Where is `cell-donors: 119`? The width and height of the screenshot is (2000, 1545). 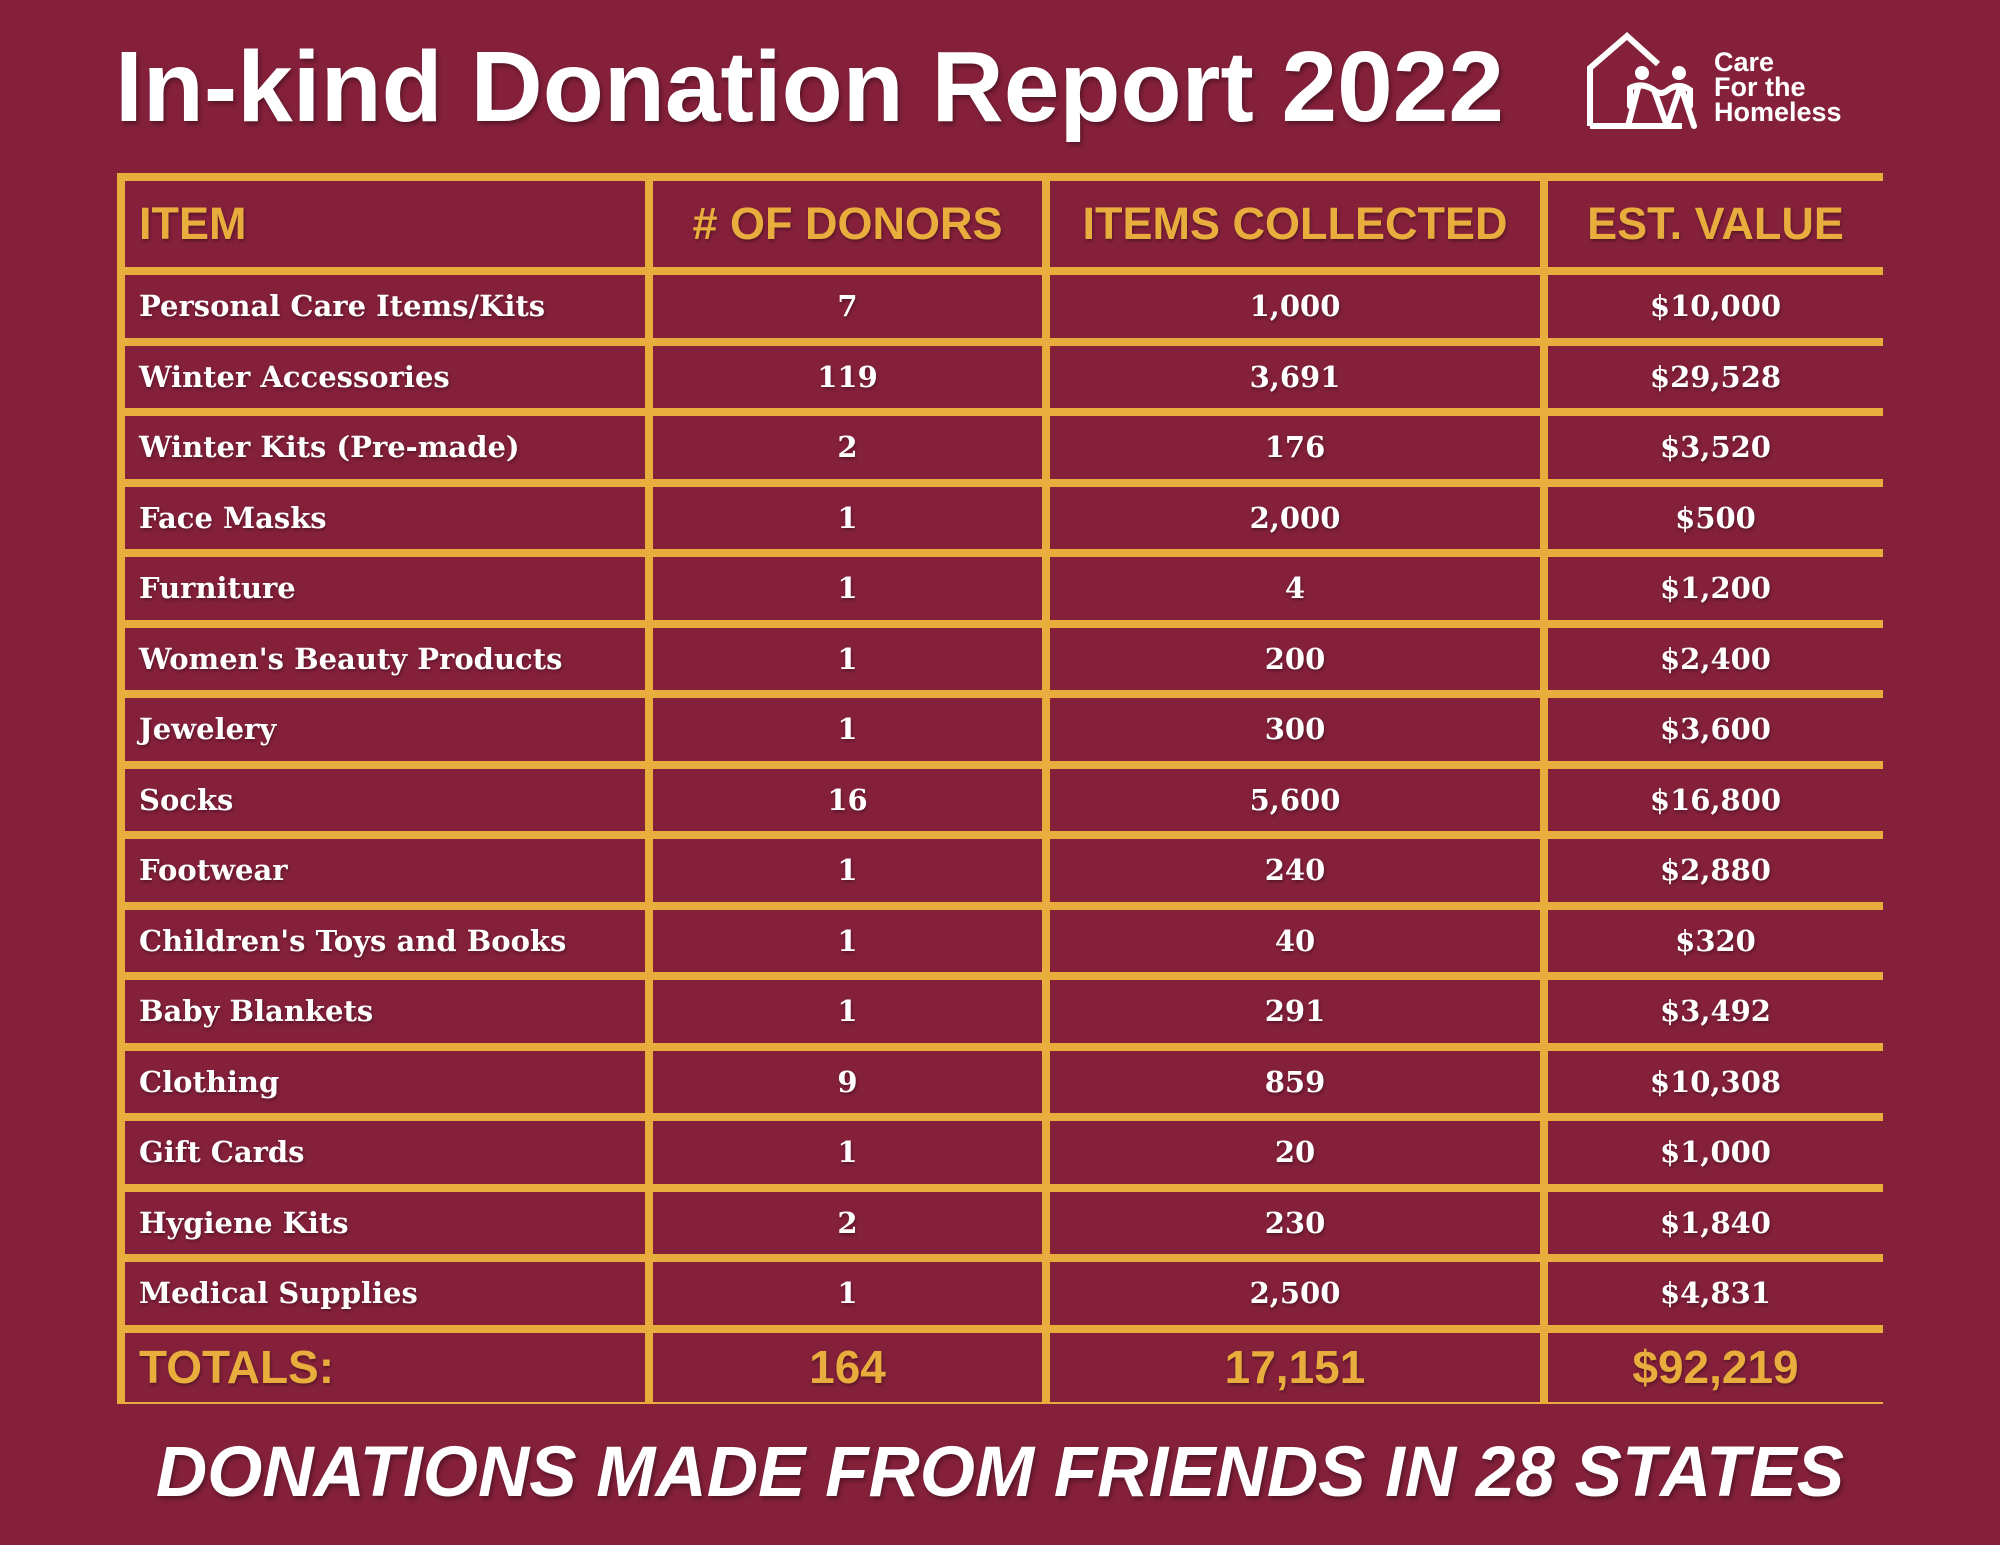
cell-donors: 119 is located at coordinates (847, 376).